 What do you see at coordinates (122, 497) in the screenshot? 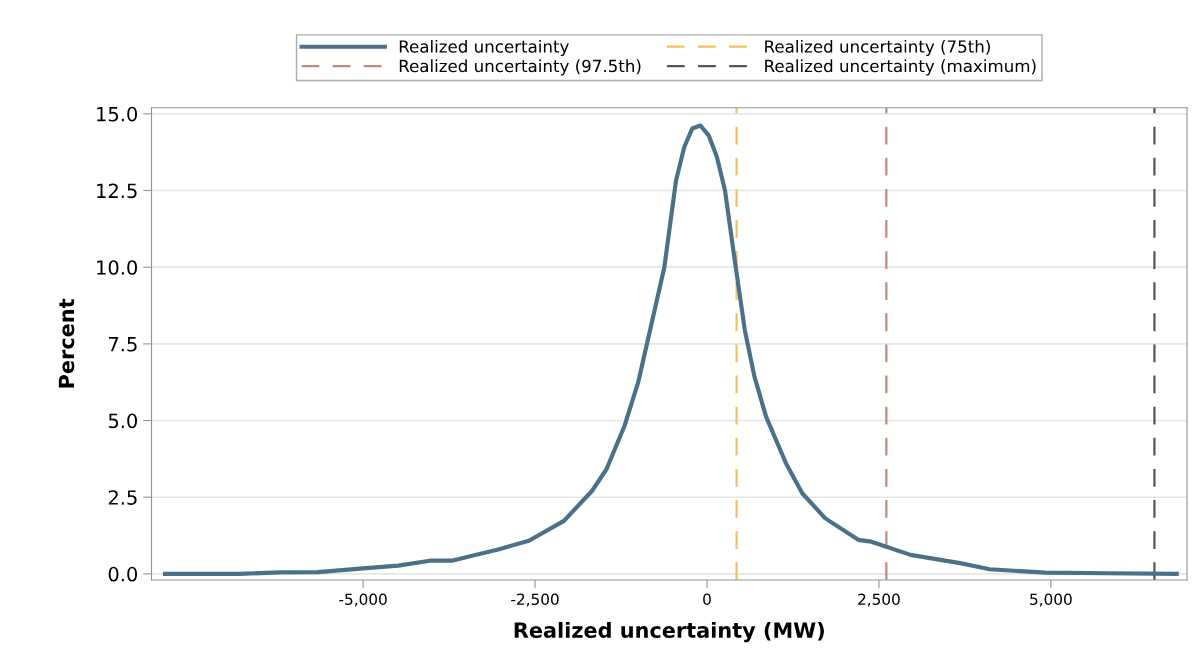
I see `y-tick-label: 2.5` at bounding box center [122, 497].